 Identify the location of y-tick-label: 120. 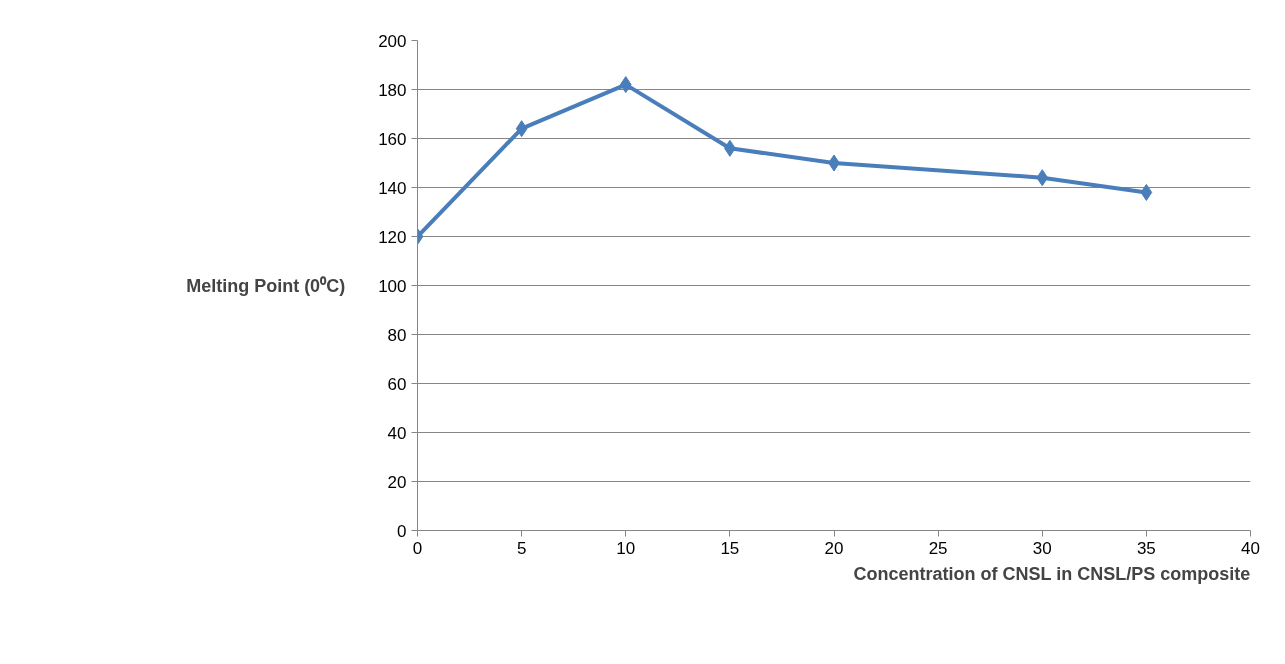
(392, 237).